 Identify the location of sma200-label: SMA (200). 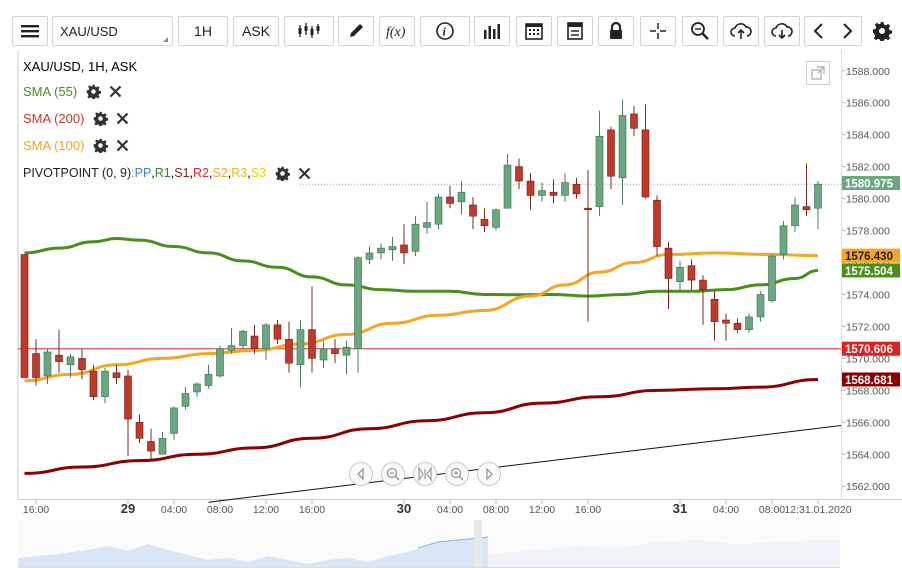
(54, 118).